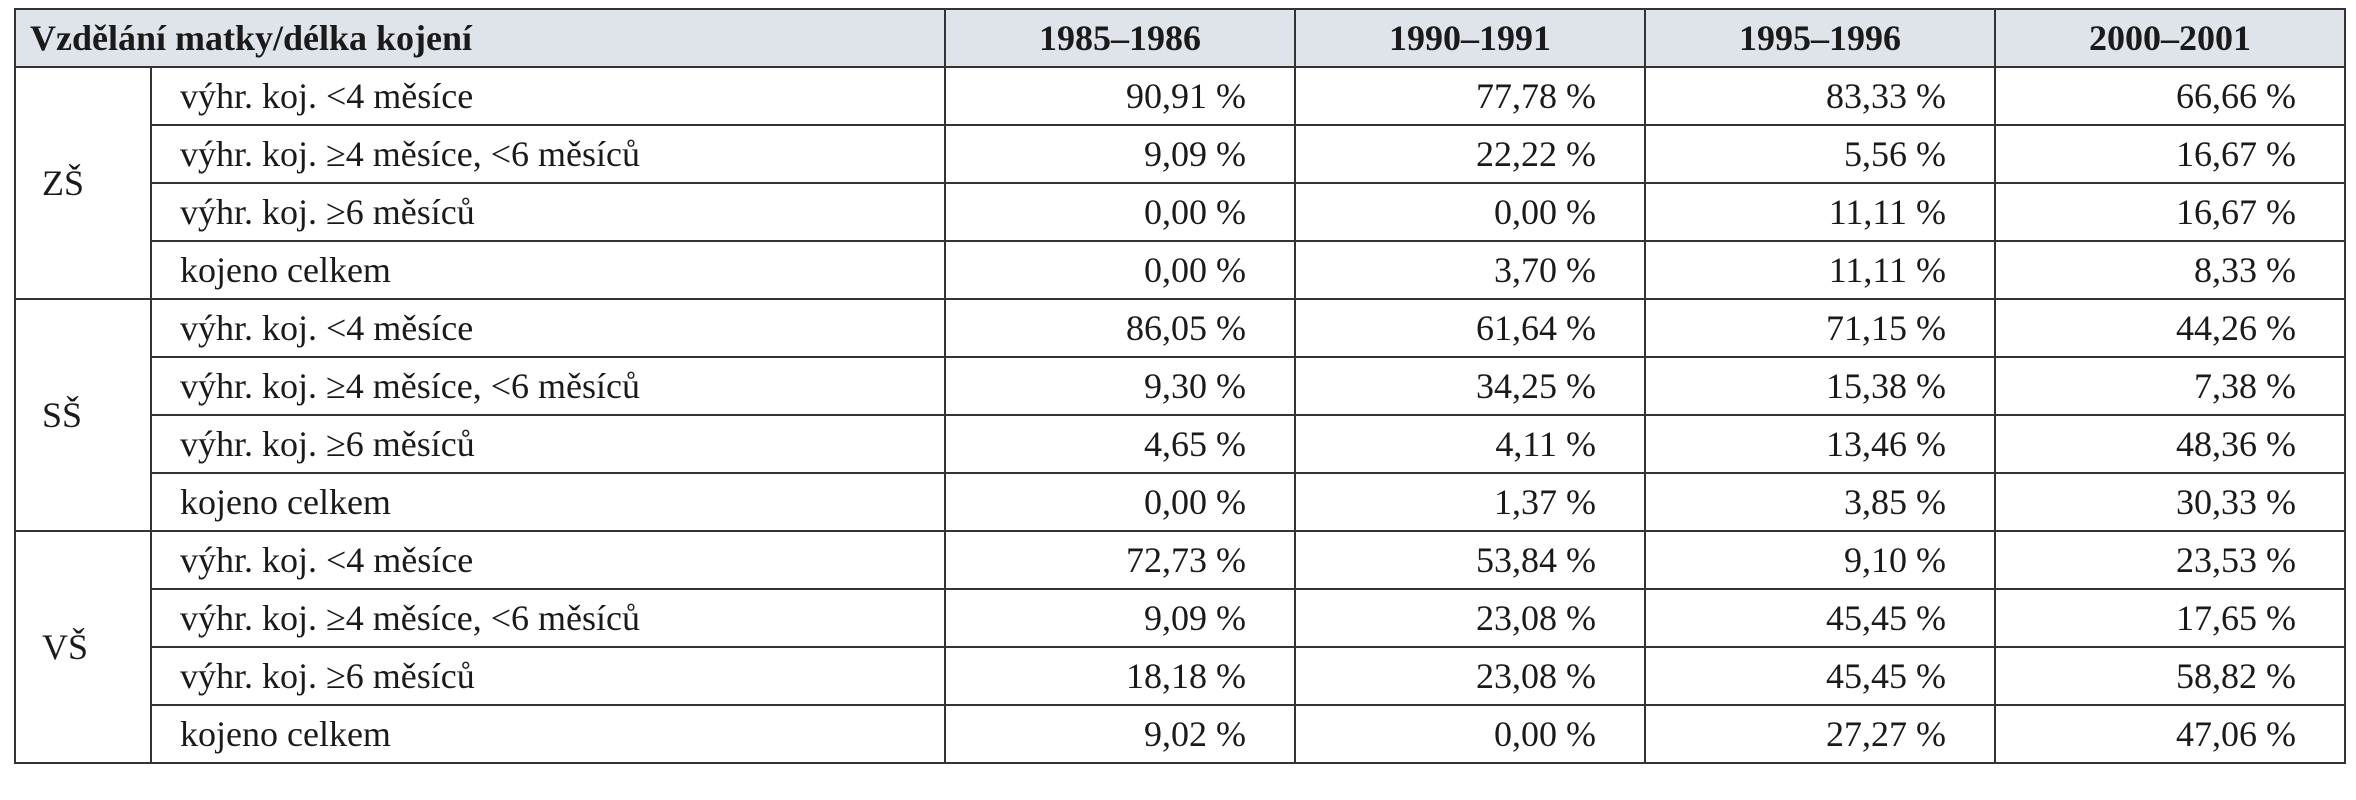 The height and width of the screenshot is (800, 2356). I want to click on cell-value: 30,33 %, so click(2170, 502).